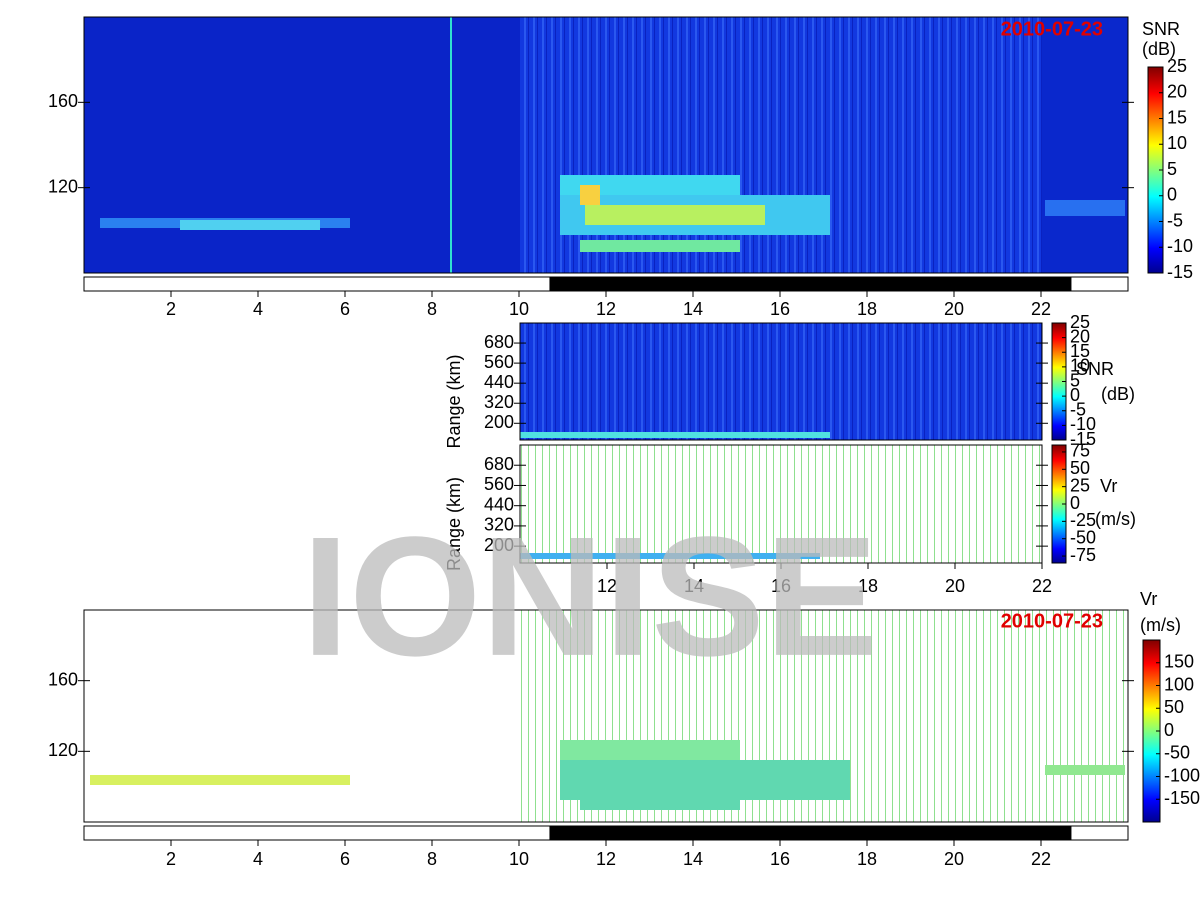 The height and width of the screenshot is (900, 1200). Describe the element at coordinates (1083, 520) in the screenshot. I see `colorbar-tick-label: -25` at that location.